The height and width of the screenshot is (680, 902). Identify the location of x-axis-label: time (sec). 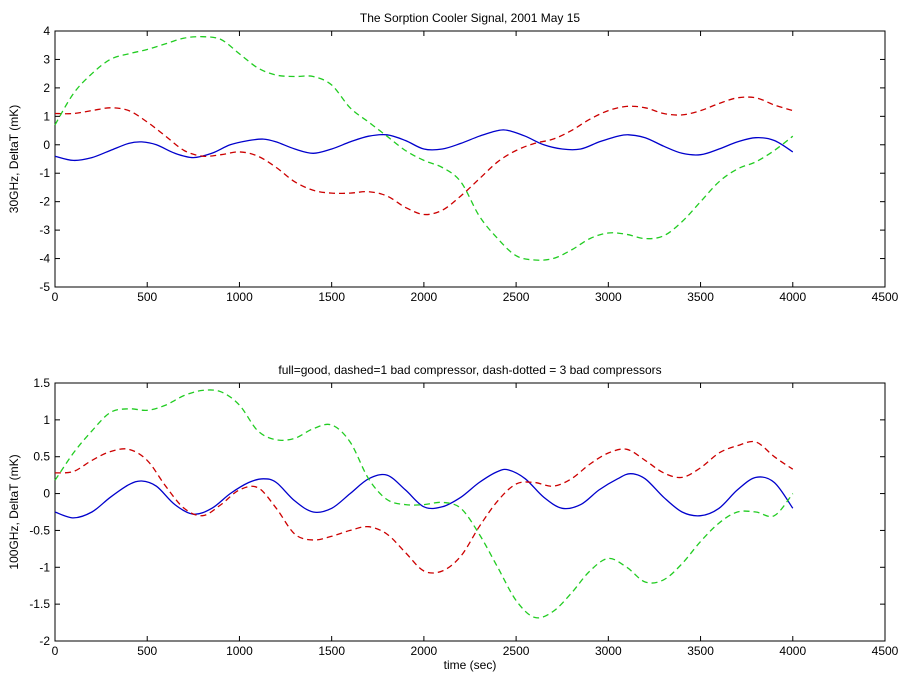
(470, 665).